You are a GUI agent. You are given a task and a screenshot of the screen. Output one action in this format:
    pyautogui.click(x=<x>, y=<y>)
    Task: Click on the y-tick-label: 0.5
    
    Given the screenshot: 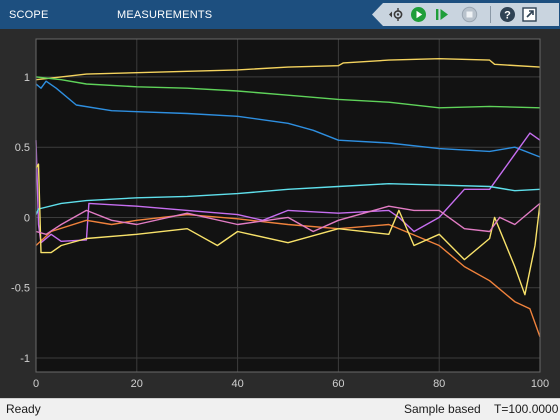 What is the action you would take?
    pyautogui.click(x=22, y=148)
    